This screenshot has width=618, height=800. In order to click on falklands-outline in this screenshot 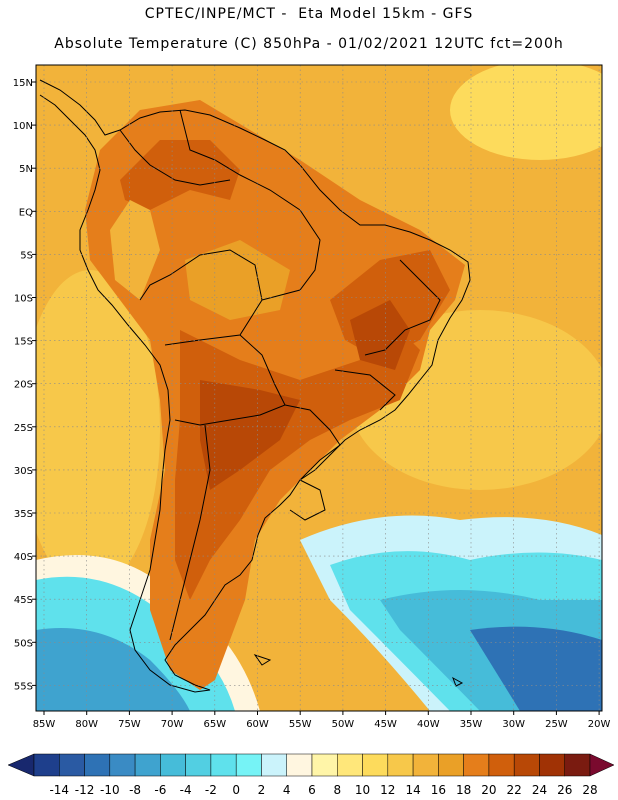, I will do `click(262, 660)`.